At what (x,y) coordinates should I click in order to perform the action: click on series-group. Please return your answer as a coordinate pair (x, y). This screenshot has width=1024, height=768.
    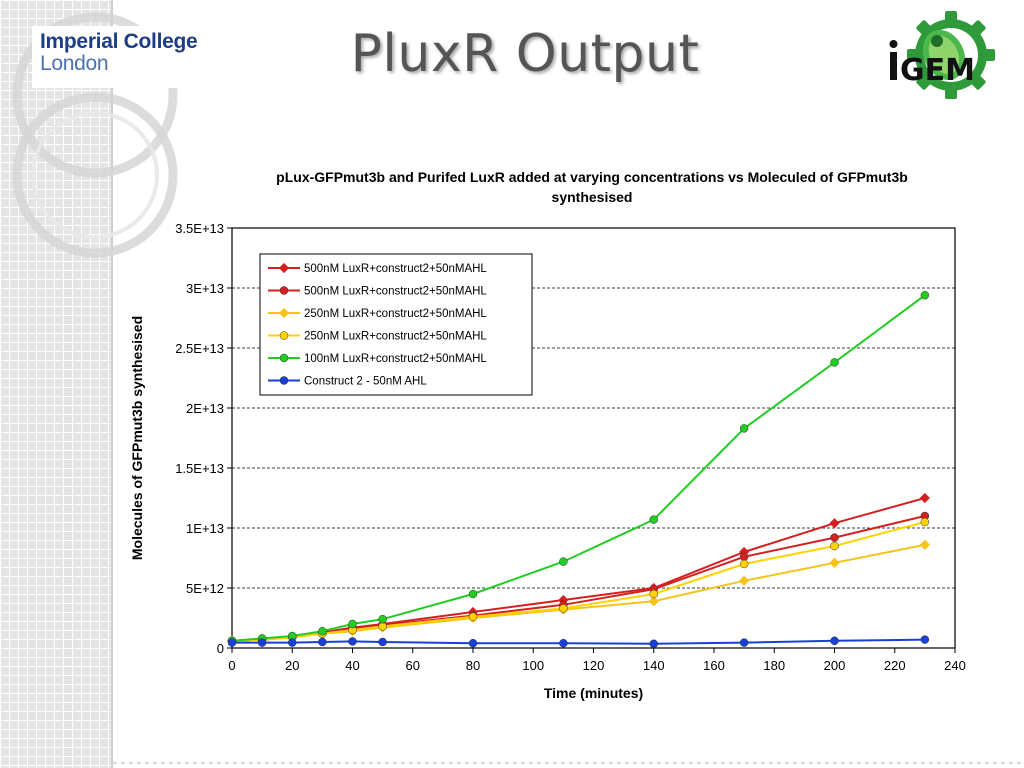
    Looking at the image, I should click on (578, 642).